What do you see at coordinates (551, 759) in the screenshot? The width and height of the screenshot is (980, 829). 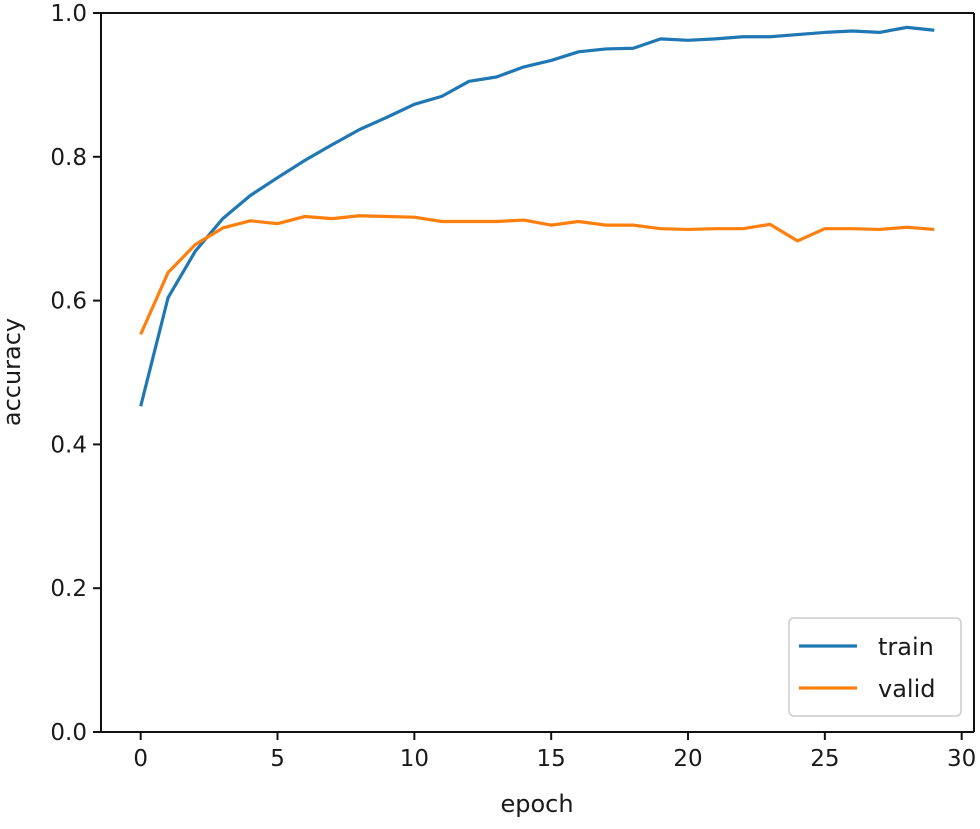 I see `x-tick-label: 15` at bounding box center [551, 759].